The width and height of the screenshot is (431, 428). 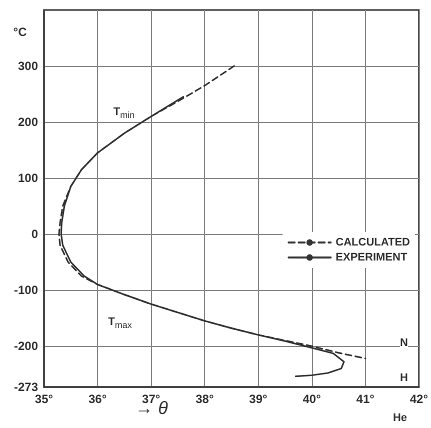 What do you see at coordinates (372, 258) in the screenshot?
I see `legend-label: EXPERIMENT` at bounding box center [372, 258].